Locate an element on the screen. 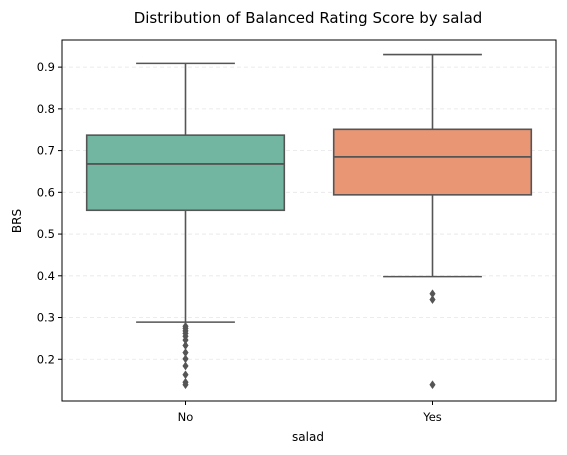  y-axis-label: BRS is located at coordinates (17, 221).